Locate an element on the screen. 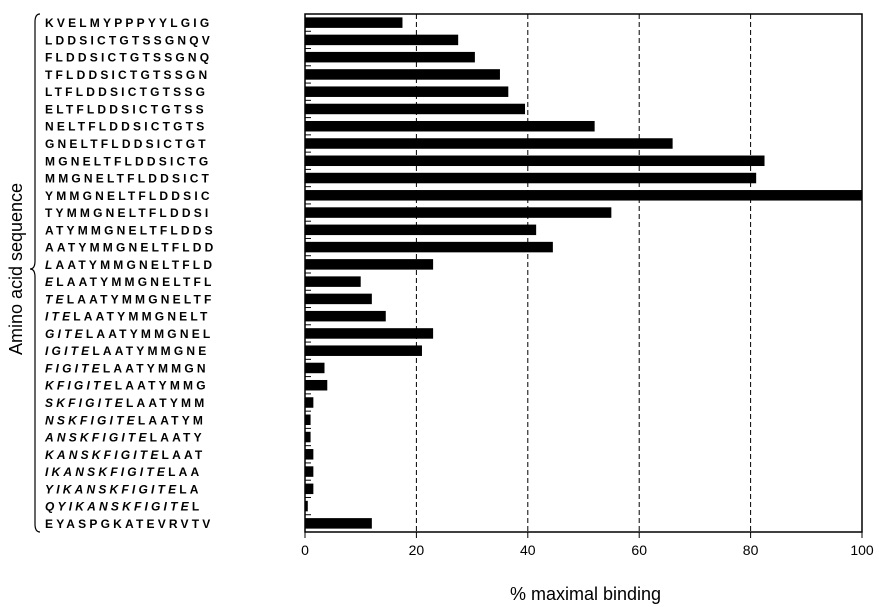 The height and width of the screenshot is (607, 879). y-tick-label-italic-part: ITE is located at coordinates (59, 317).